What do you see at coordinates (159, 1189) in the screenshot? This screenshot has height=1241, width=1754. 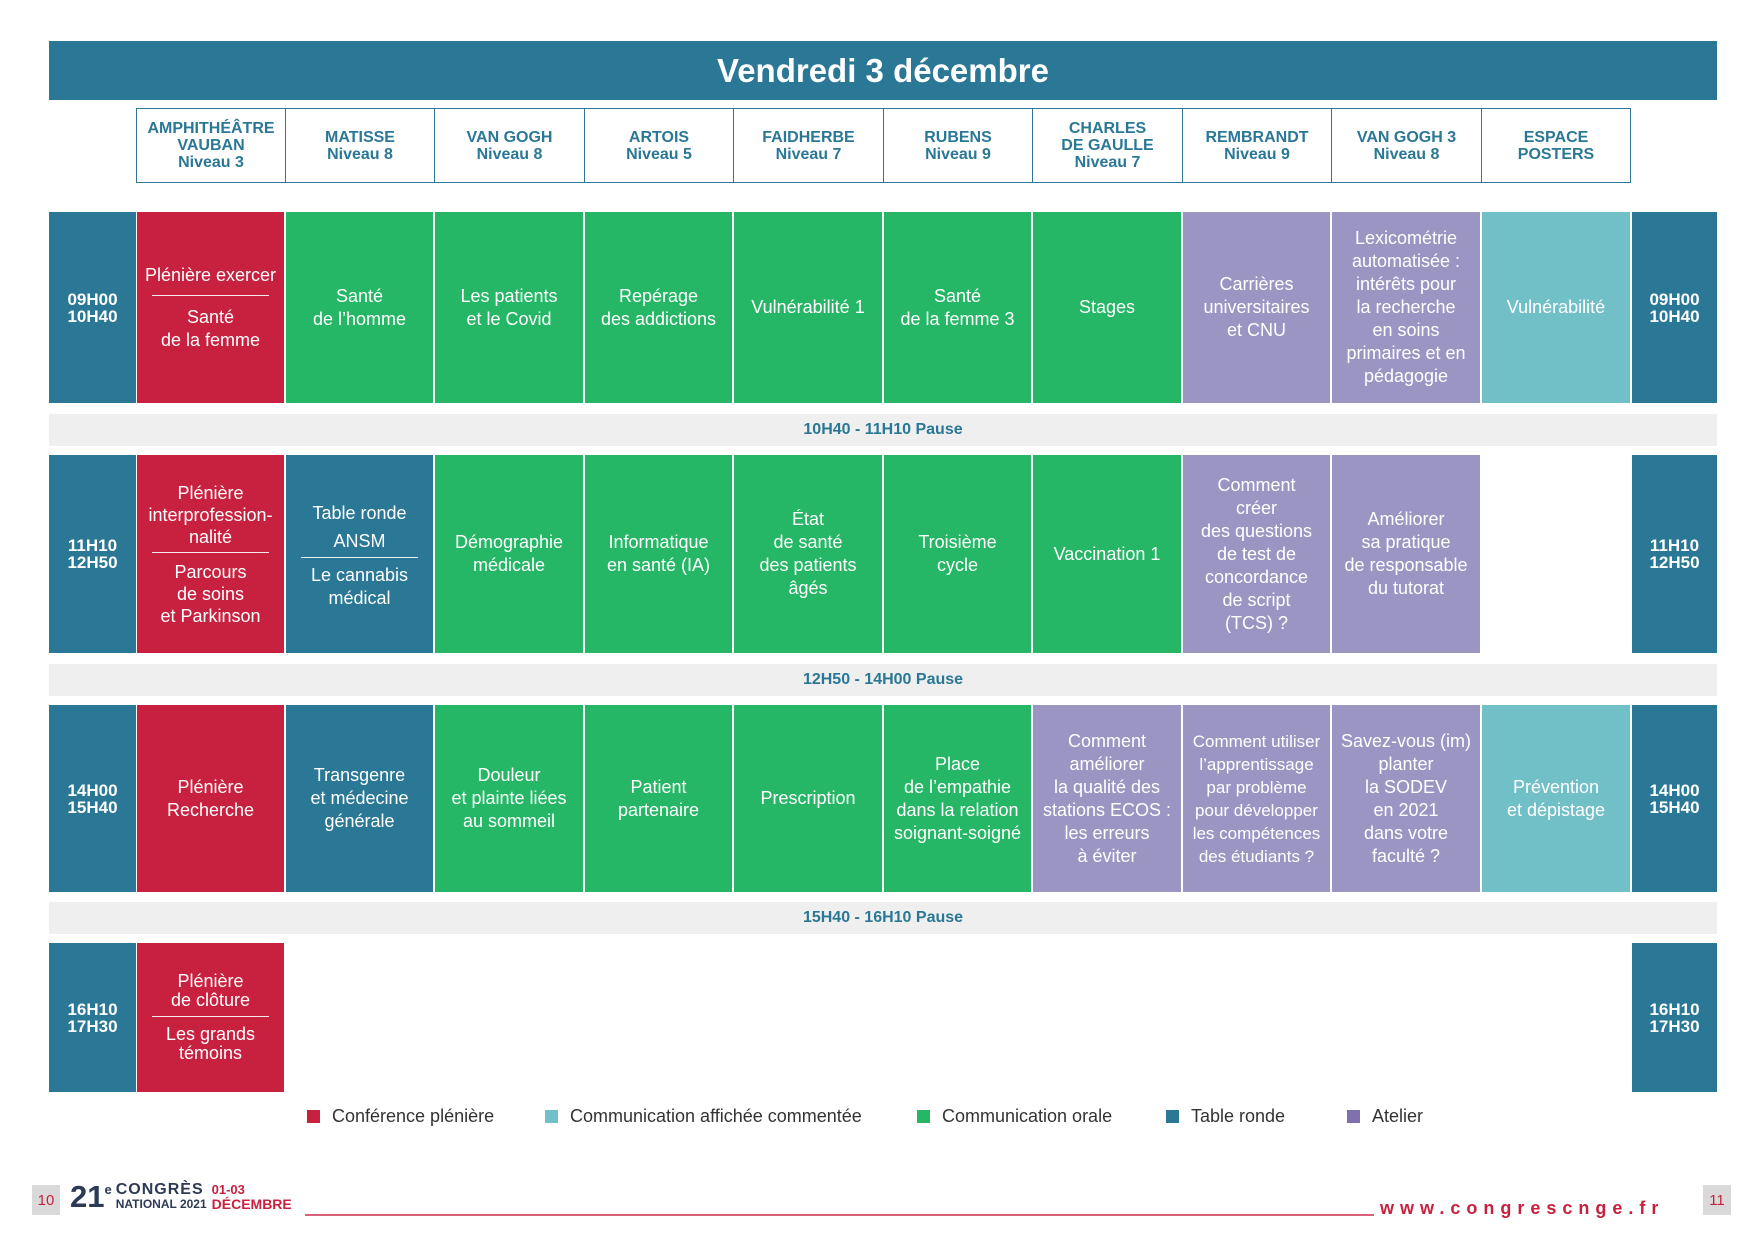 I see `logo-congres: CONGRÈS` at bounding box center [159, 1189].